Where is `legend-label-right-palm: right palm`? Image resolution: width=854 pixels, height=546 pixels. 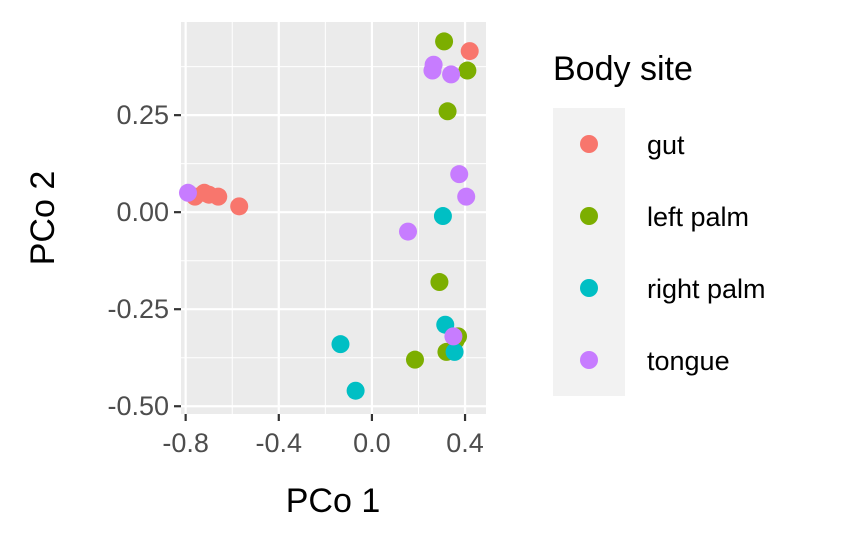 legend-label-right-palm: right palm is located at coordinates (706, 289).